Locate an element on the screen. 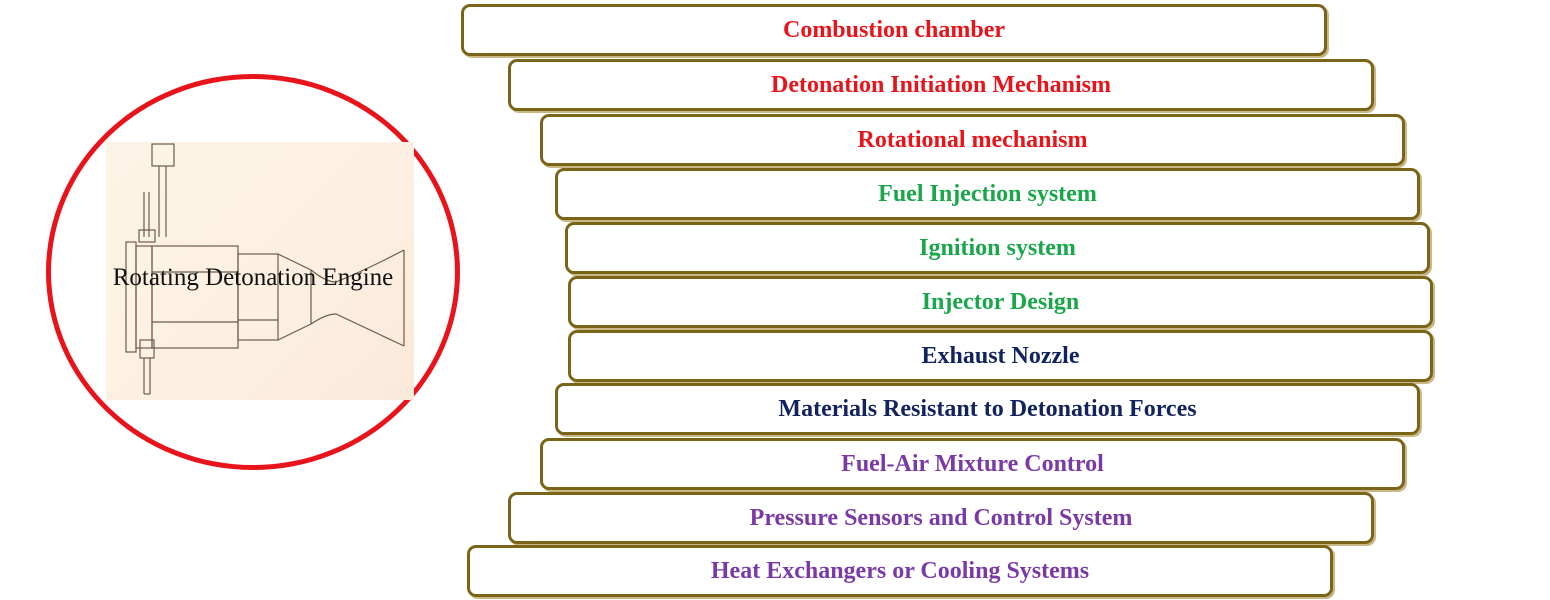  component-bar: Fuel Injection system is located at coordinates (987, 194).